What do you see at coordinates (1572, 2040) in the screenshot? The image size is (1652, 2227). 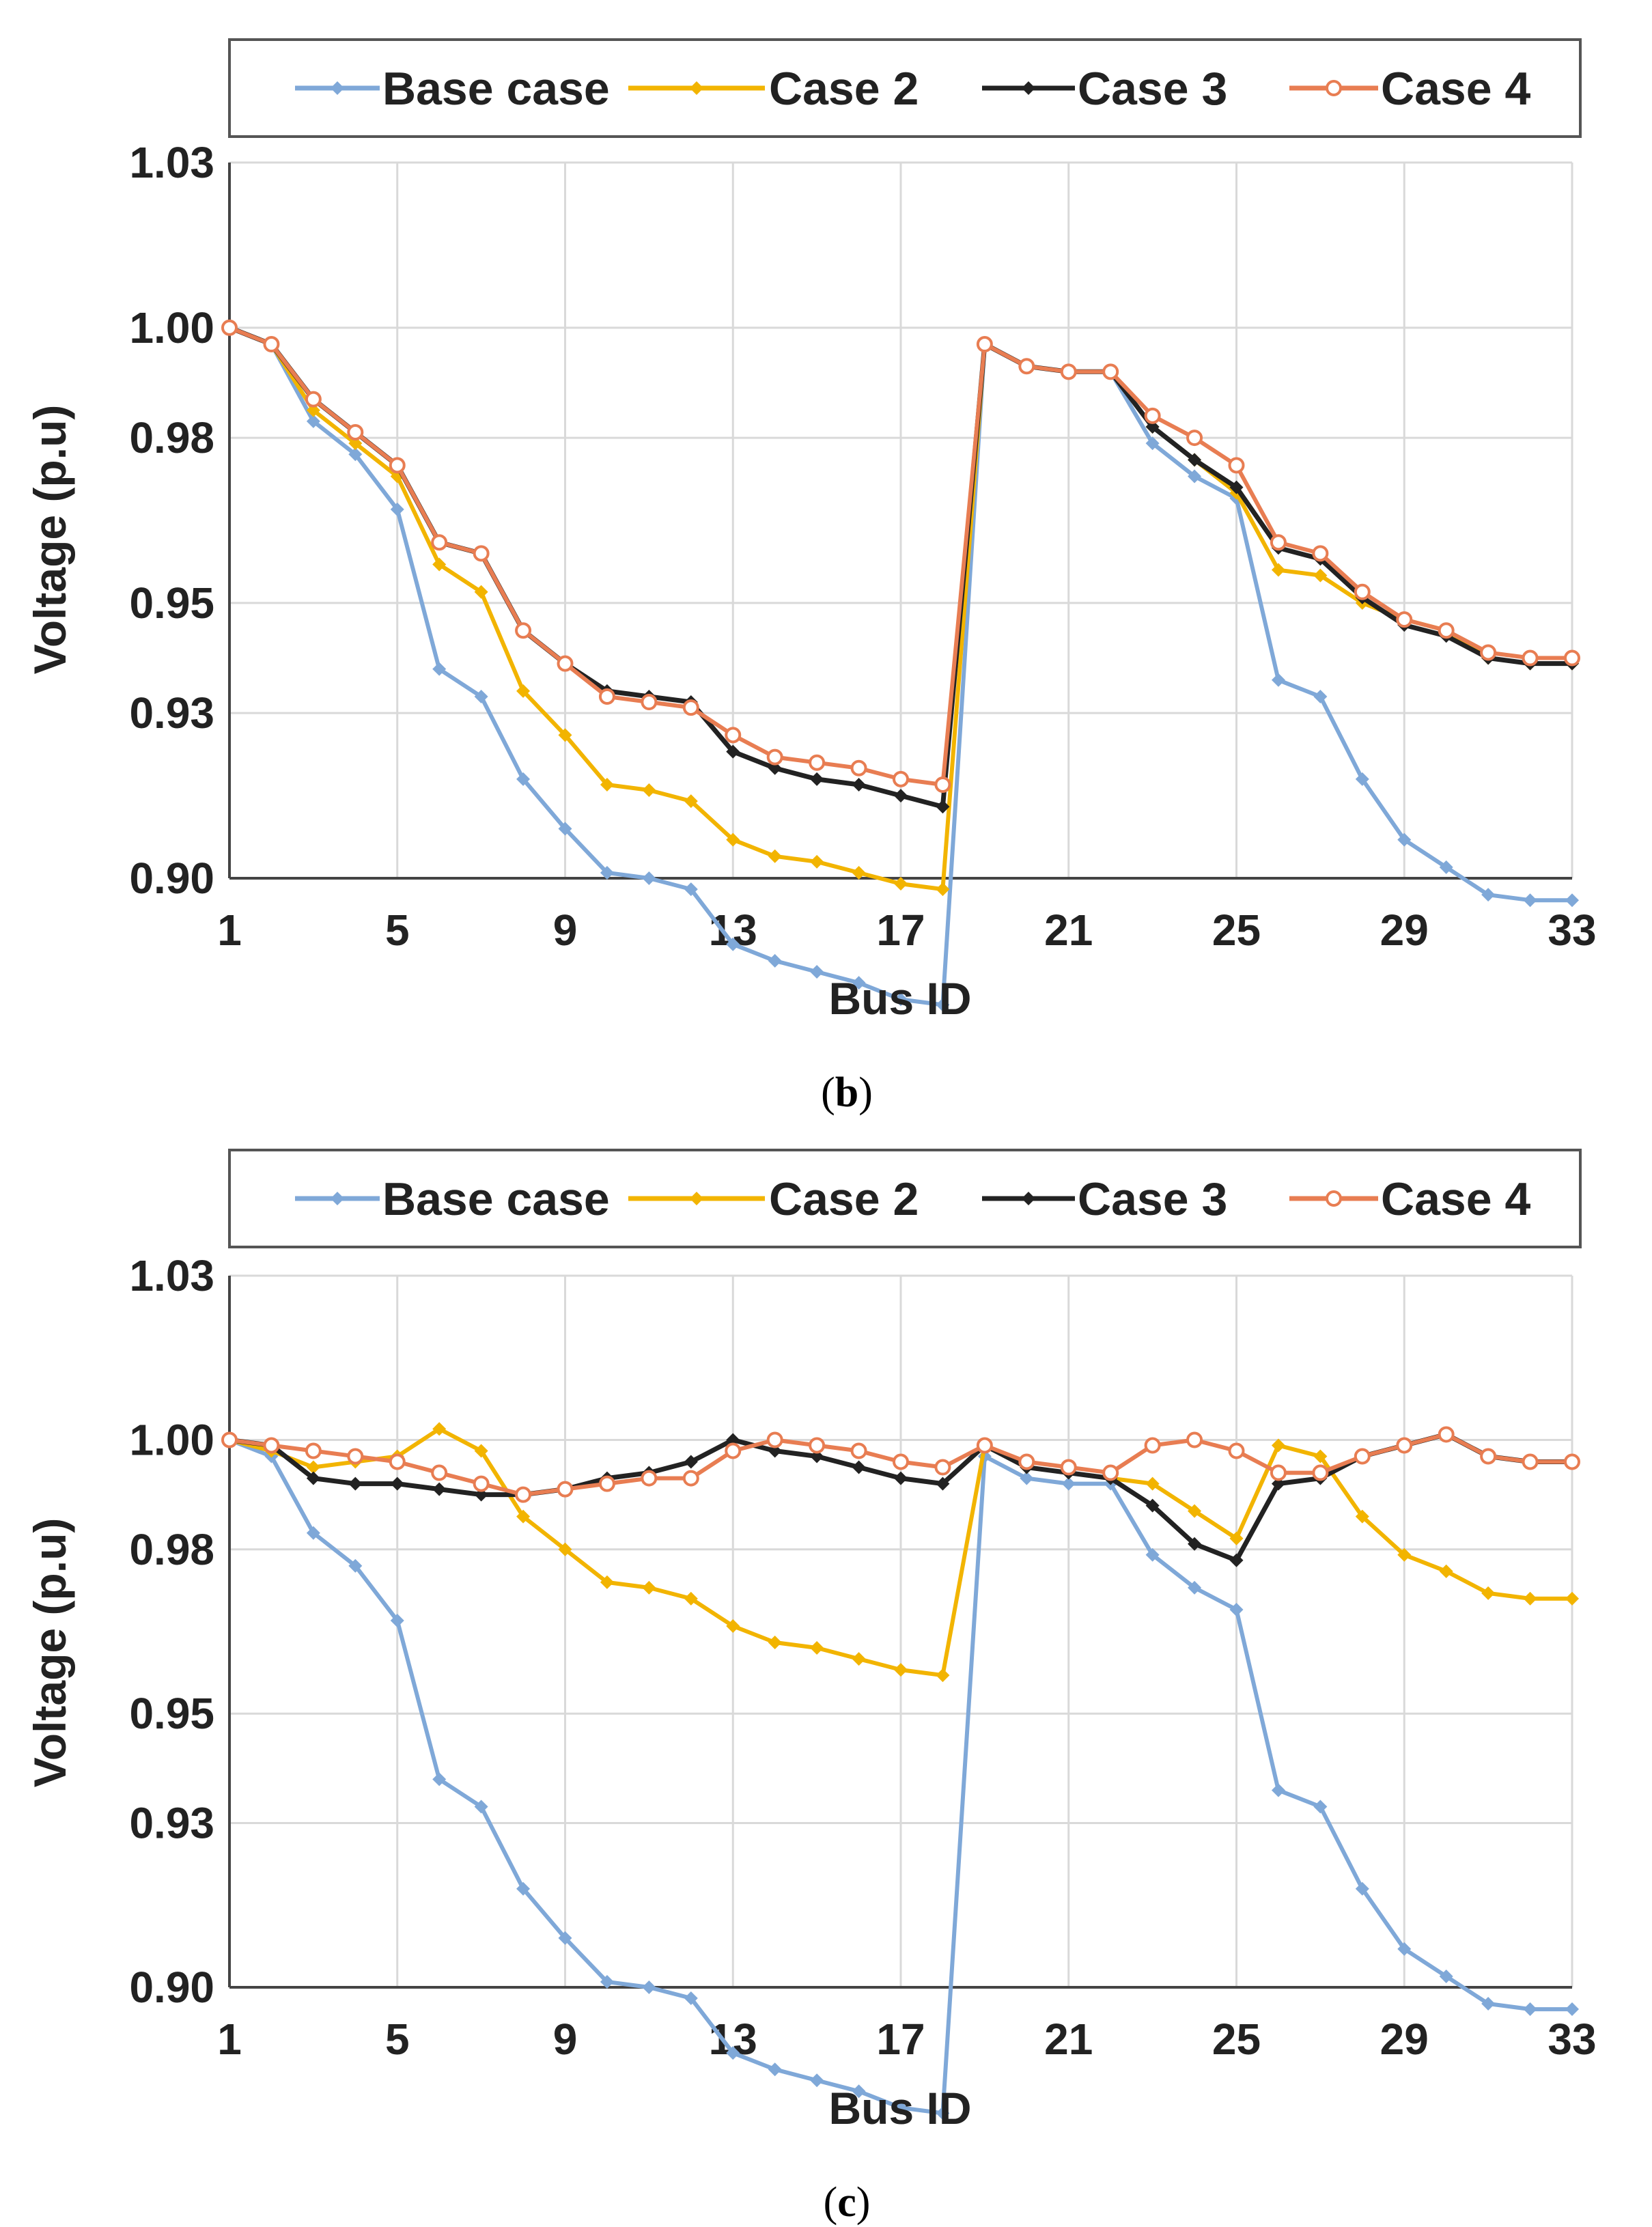 I see `x-tick-label: 33` at bounding box center [1572, 2040].